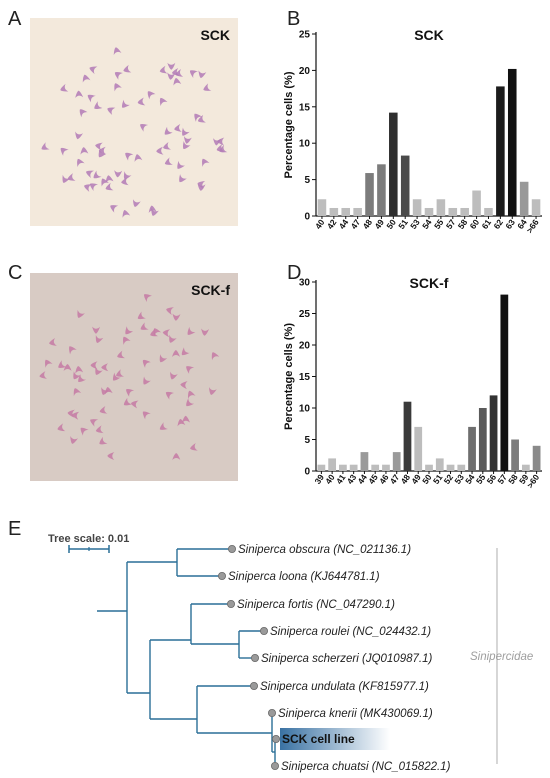  Describe the element at coordinates (429, 35) in the screenshot. I see `chart-title: SCK` at that location.